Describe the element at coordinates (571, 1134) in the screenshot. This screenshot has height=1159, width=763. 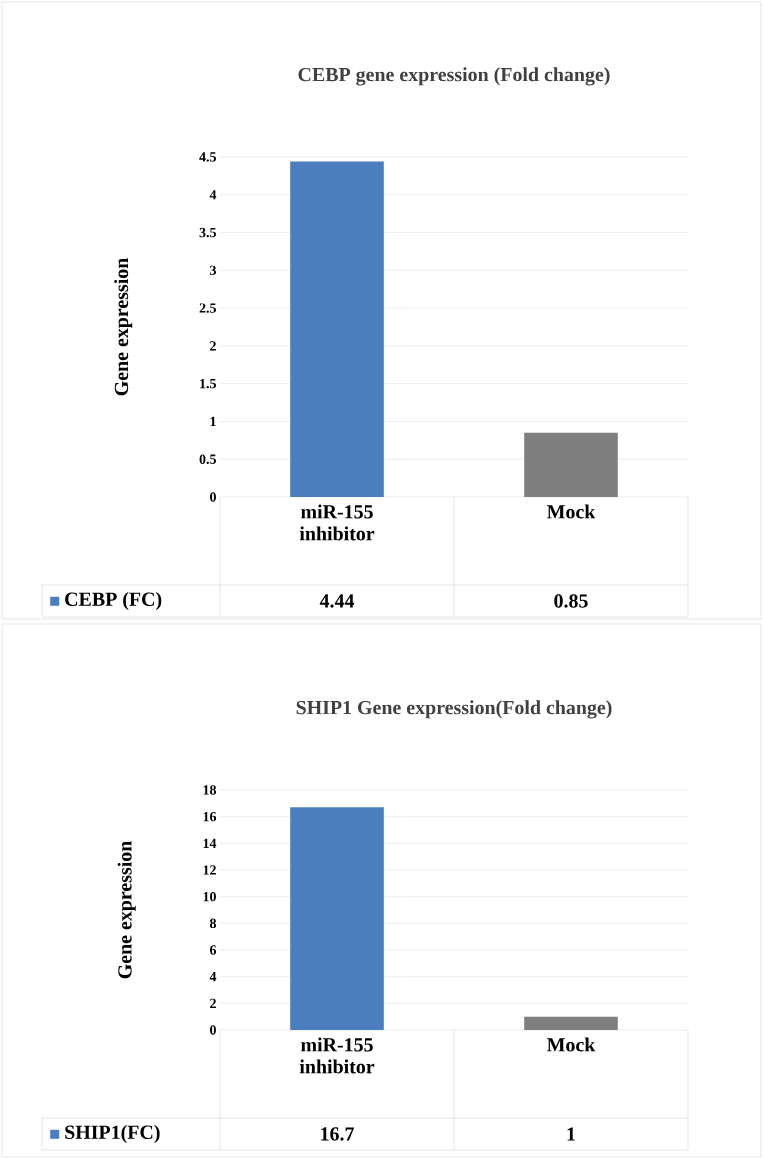
I see `data-label: 1` at that location.